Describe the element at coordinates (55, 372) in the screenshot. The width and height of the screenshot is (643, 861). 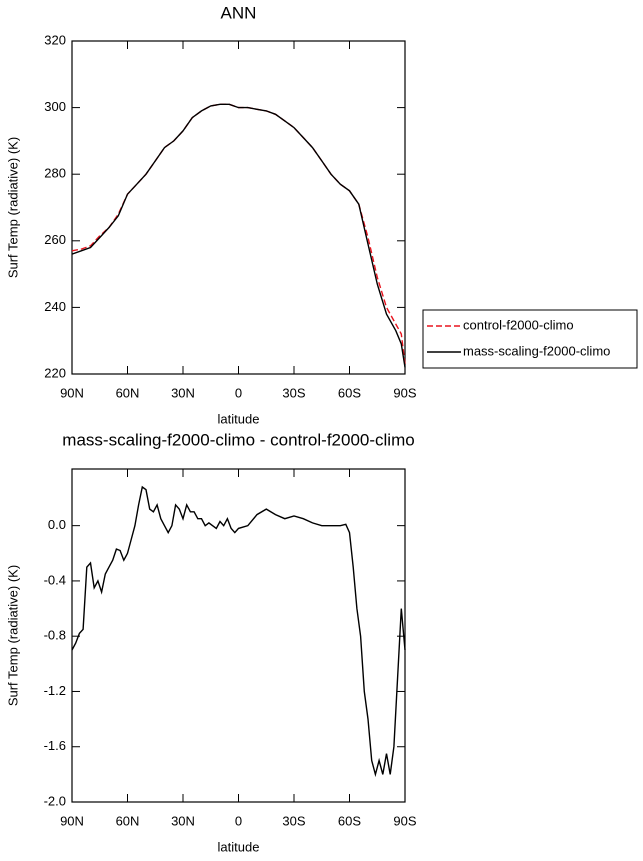
I see `y-tick-label: 220` at that location.